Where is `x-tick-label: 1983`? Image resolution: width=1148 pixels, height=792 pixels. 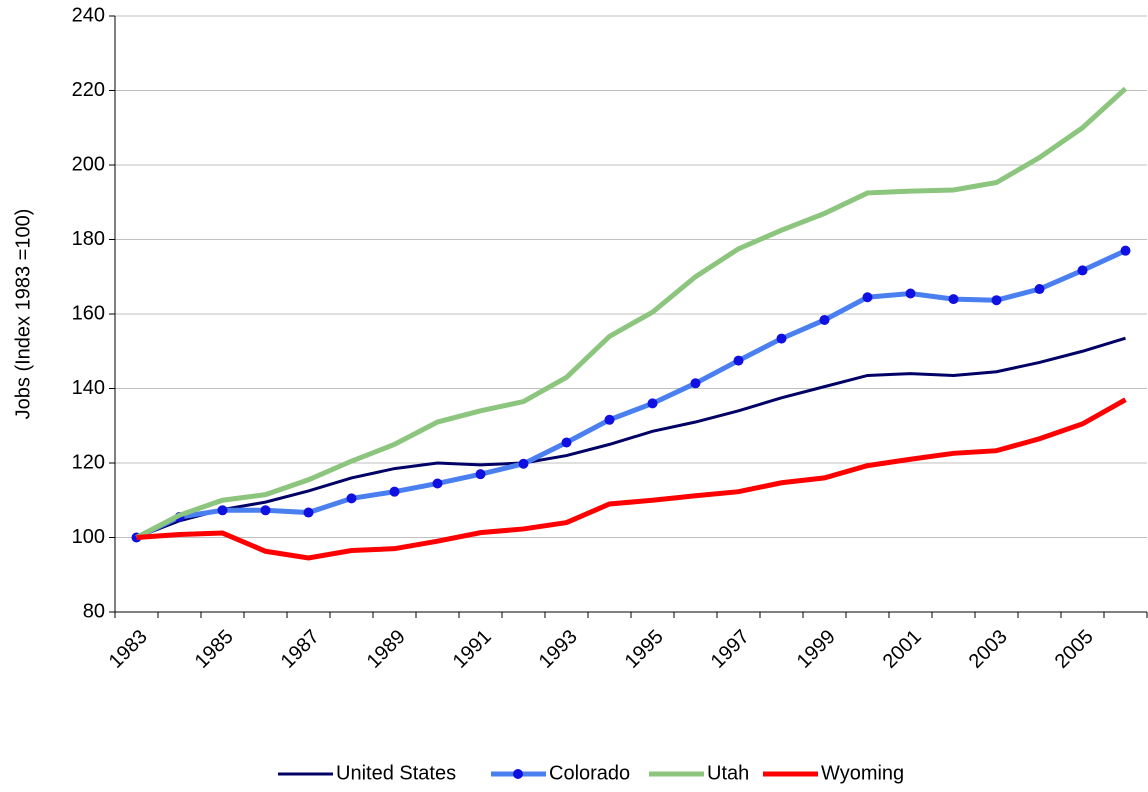
x-tick-label: 1983 is located at coordinates (128, 649).